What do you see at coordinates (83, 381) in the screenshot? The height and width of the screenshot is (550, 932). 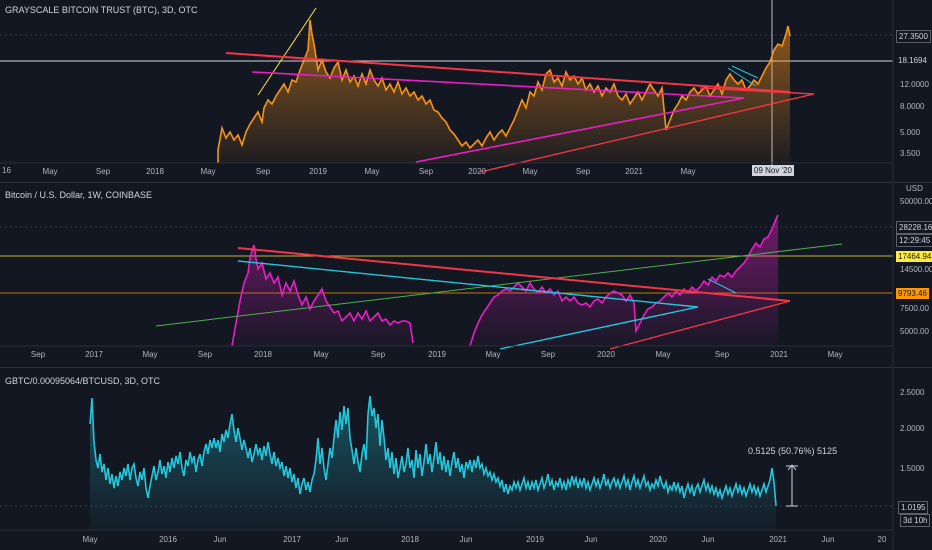 I see `ratio-title: GBTC/0.00095064/BTCUSD, 3D, OTC` at bounding box center [83, 381].